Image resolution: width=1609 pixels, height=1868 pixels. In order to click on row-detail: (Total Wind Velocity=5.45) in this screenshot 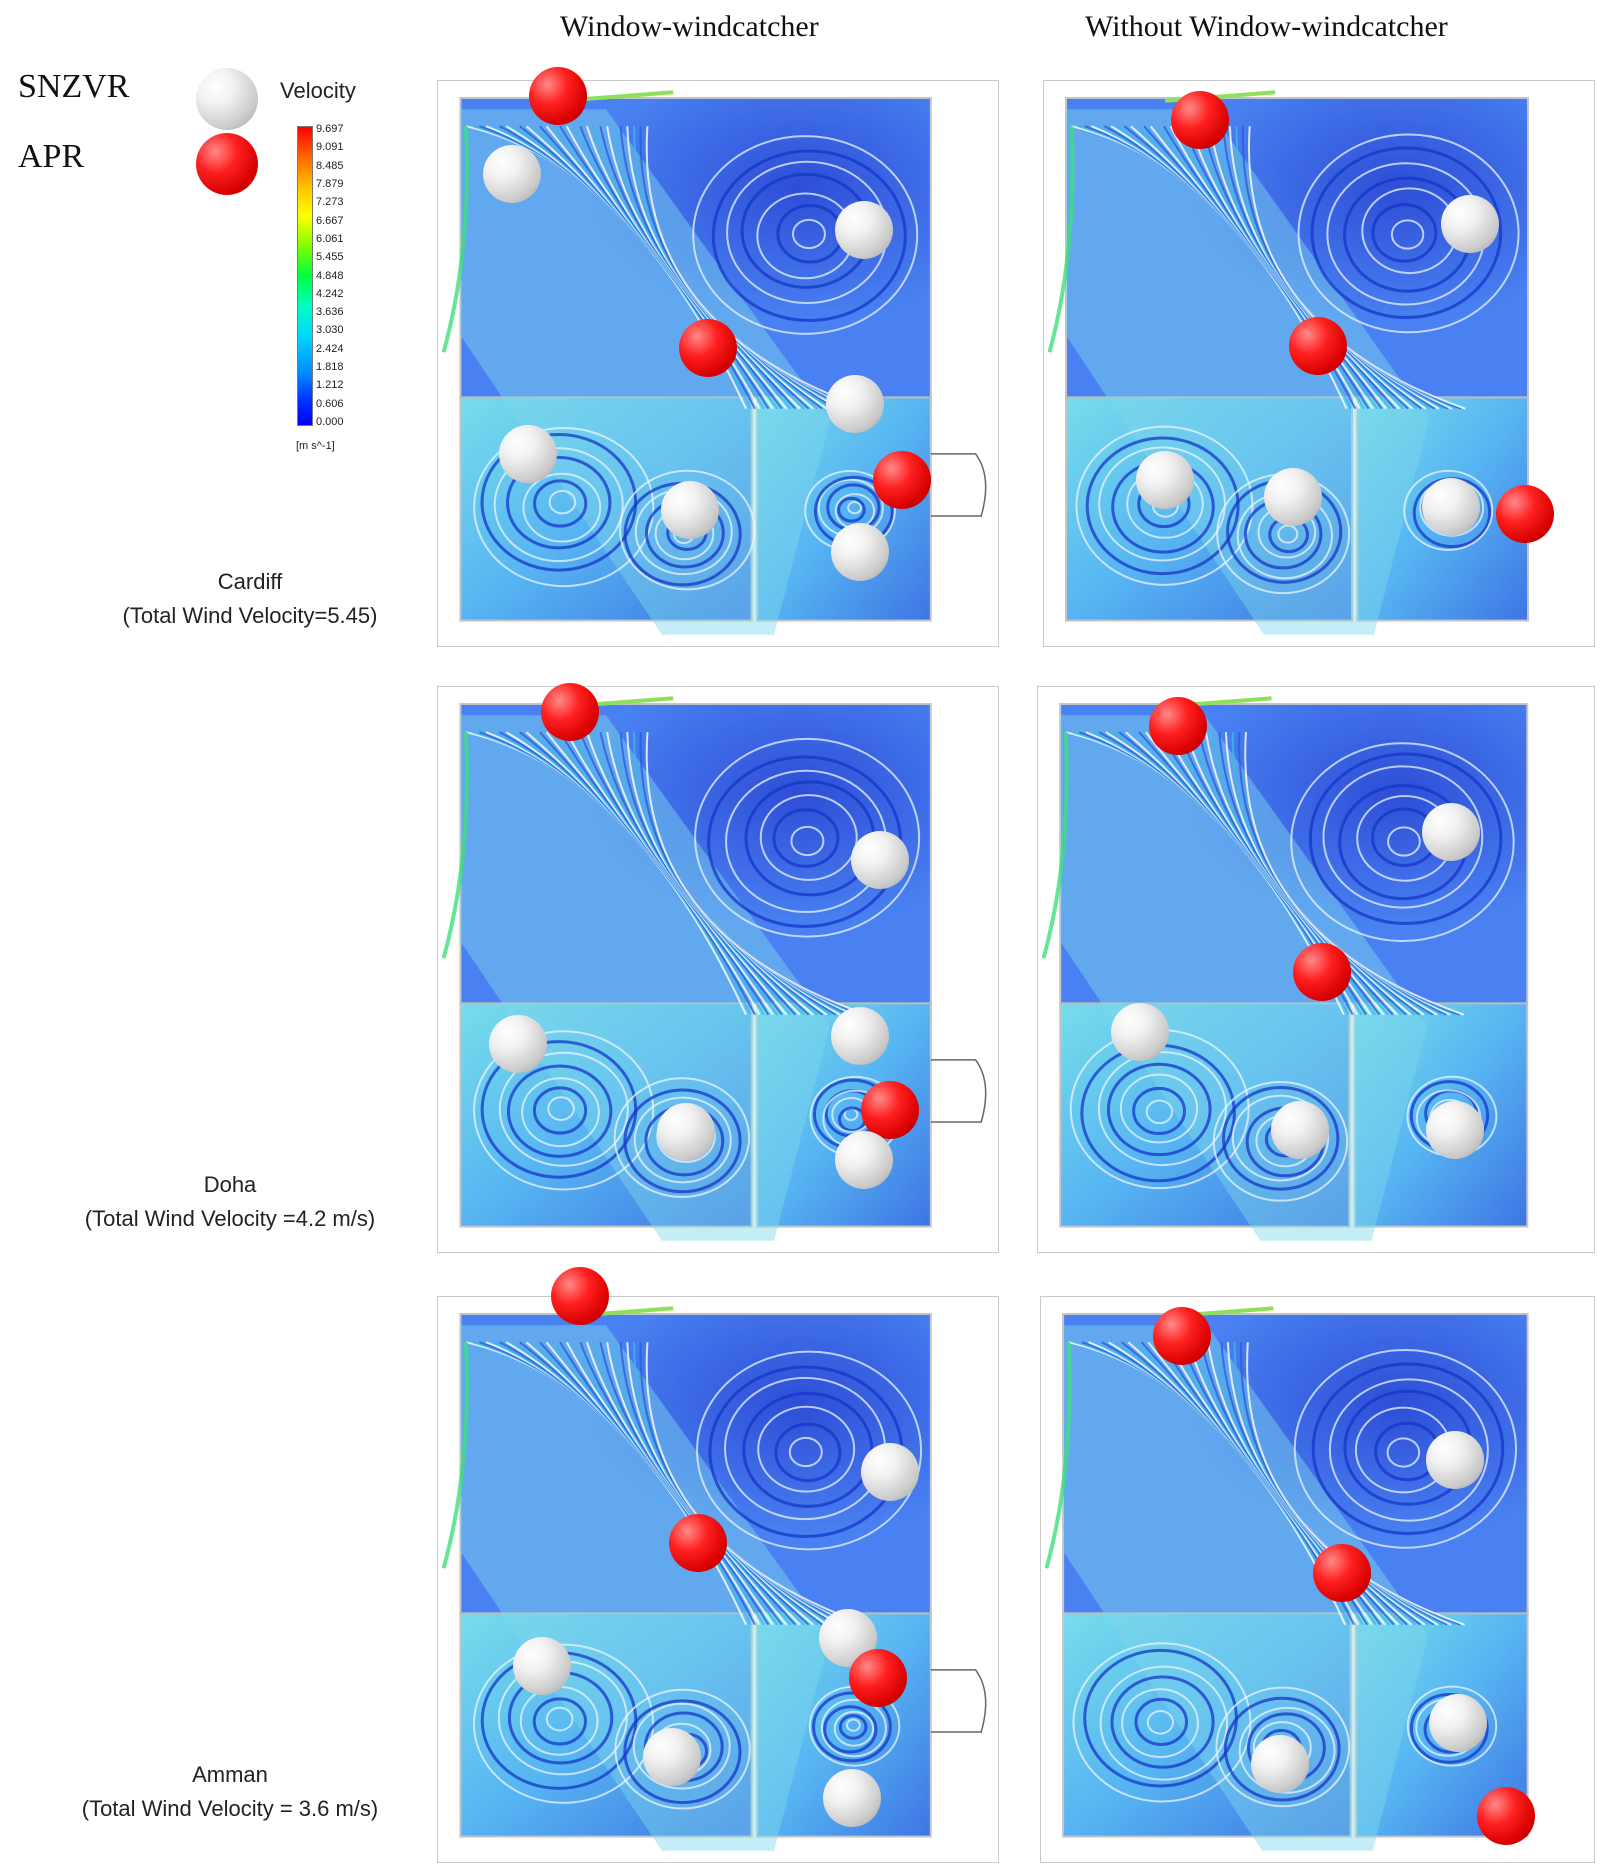, I will do `click(250, 615)`.